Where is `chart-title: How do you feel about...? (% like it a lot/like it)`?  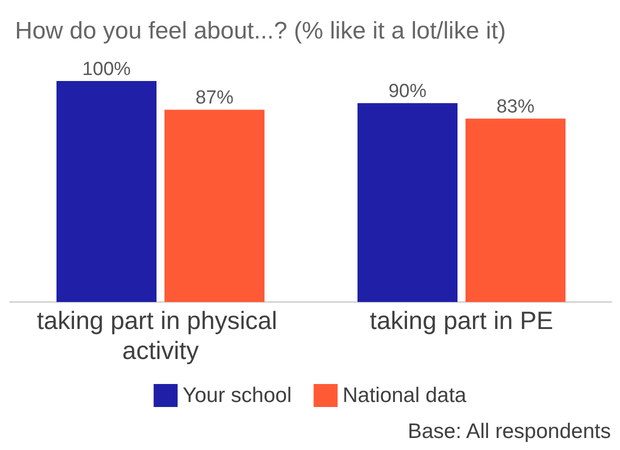
chart-title: How do you feel about...? (% like it a lot/like it) is located at coordinates (260, 31).